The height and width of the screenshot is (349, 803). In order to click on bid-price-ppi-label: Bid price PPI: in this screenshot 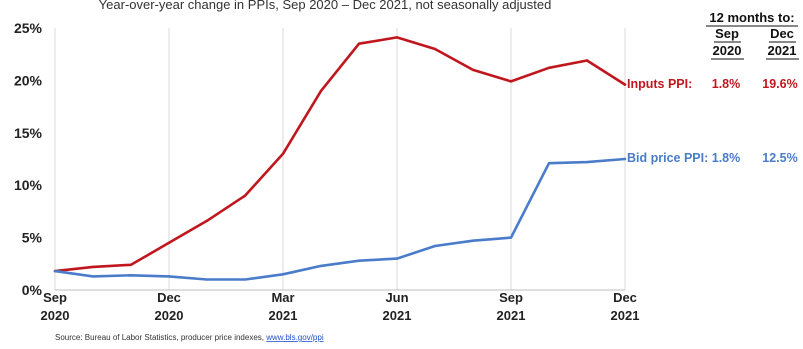, I will do `click(667, 158)`.